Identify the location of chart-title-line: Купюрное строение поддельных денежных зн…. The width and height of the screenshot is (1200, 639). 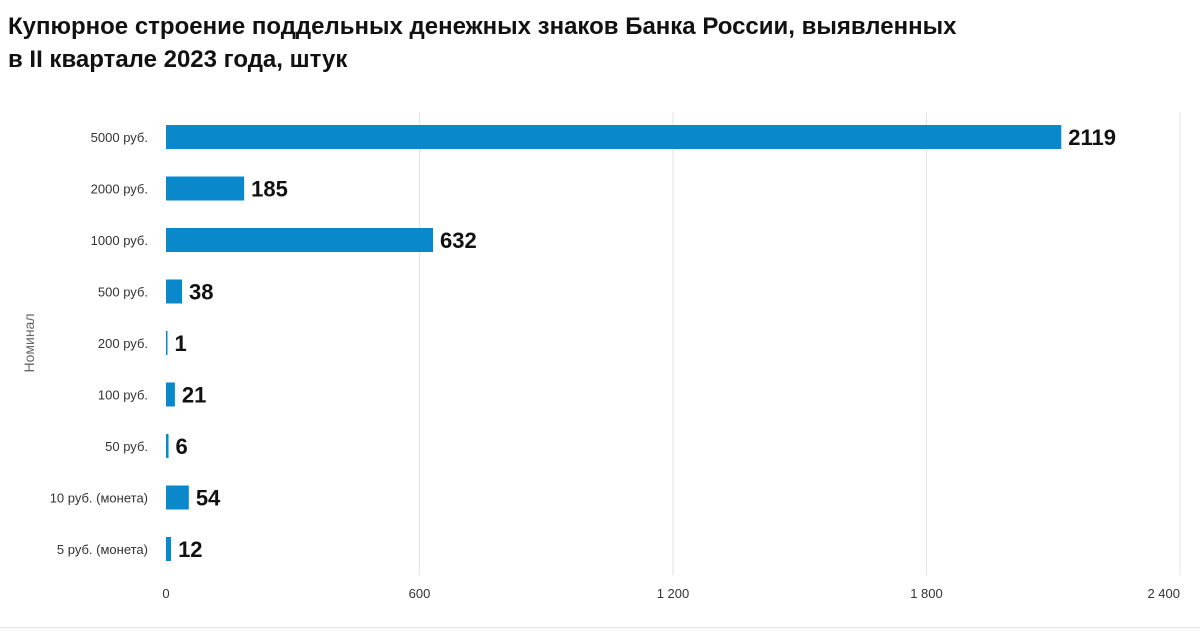
(482, 26).